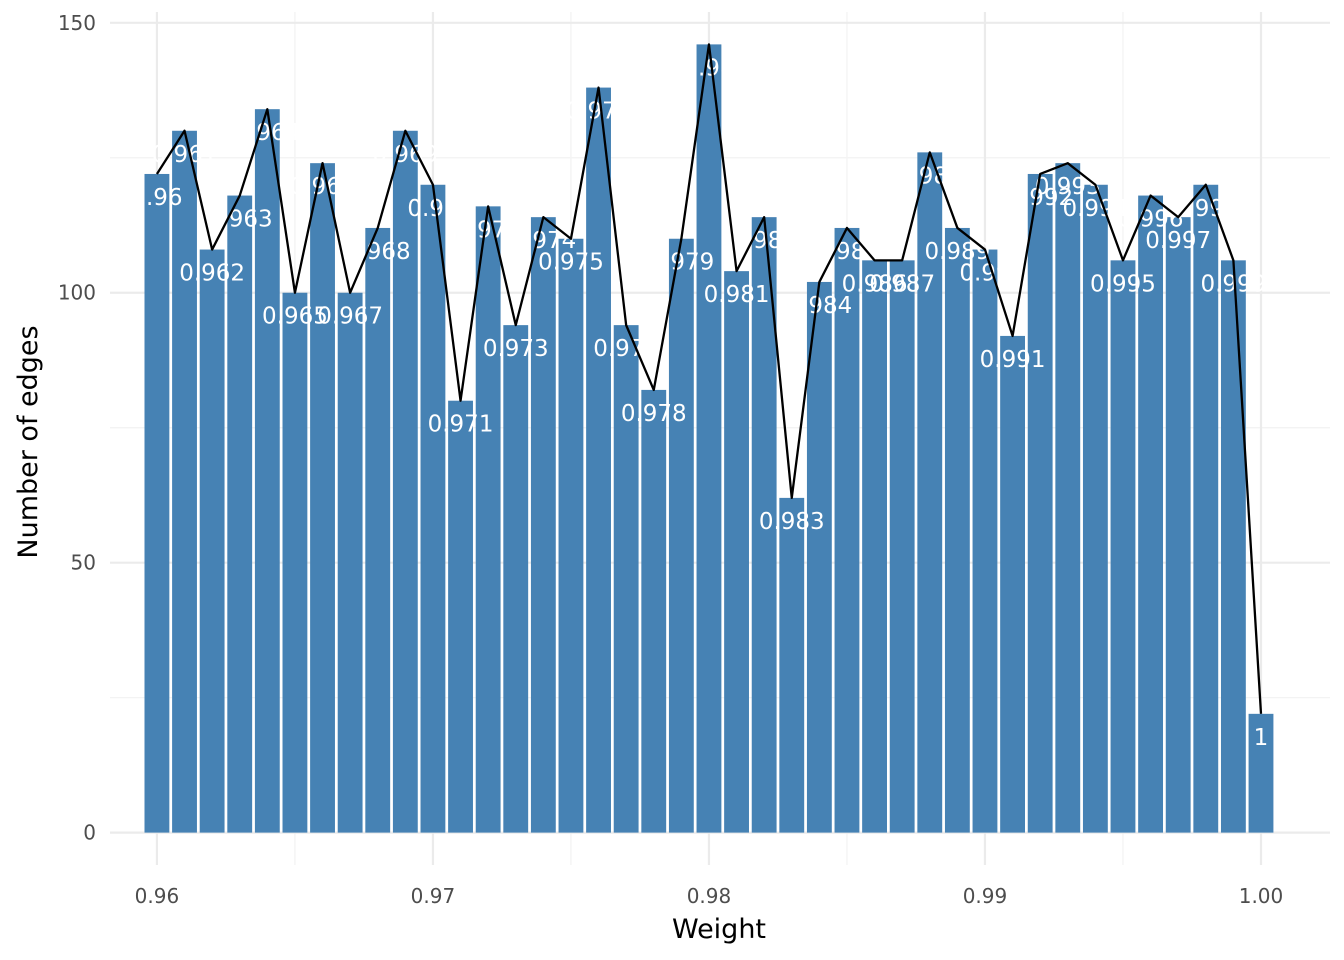  What do you see at coordinates (819, 306) in the screenshot?
I see `bar-data-label: 0.984` at bounding box center [819, 306].